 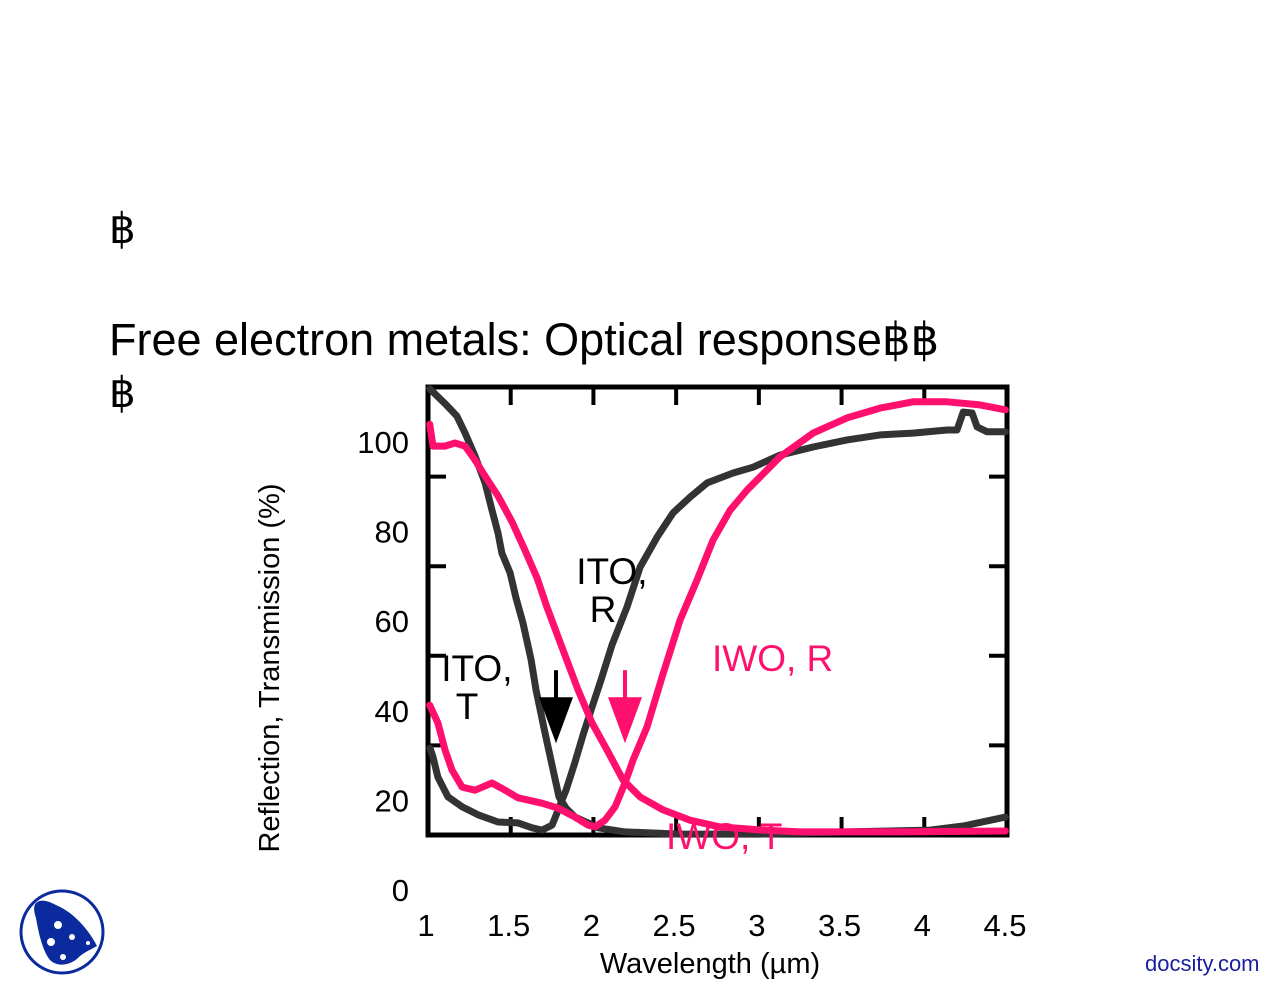 What do you see at coordinates (625, 707) in the screenshot?
I see `iwo-down-arrow-icon` at bounding box center [625, 707].